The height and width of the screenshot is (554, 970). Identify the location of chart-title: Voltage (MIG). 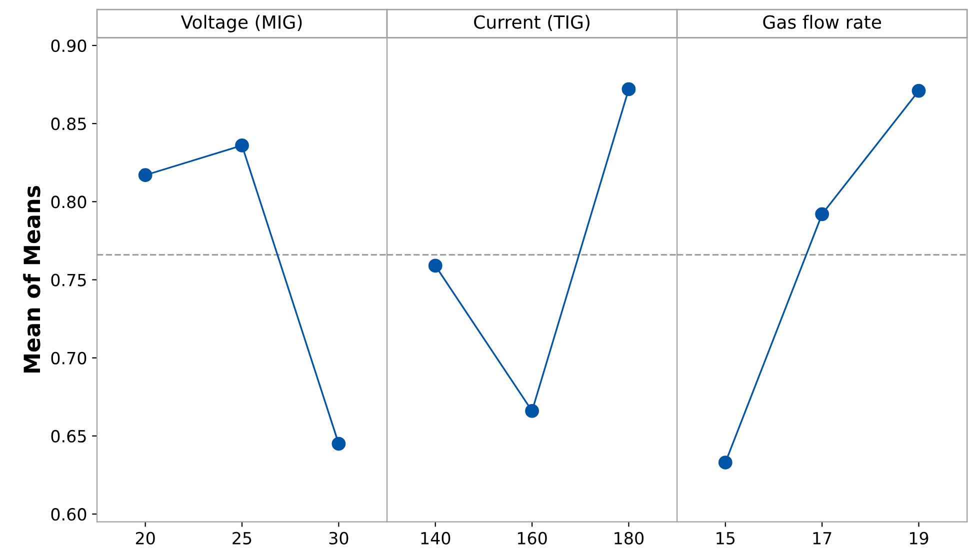
(241, 23).